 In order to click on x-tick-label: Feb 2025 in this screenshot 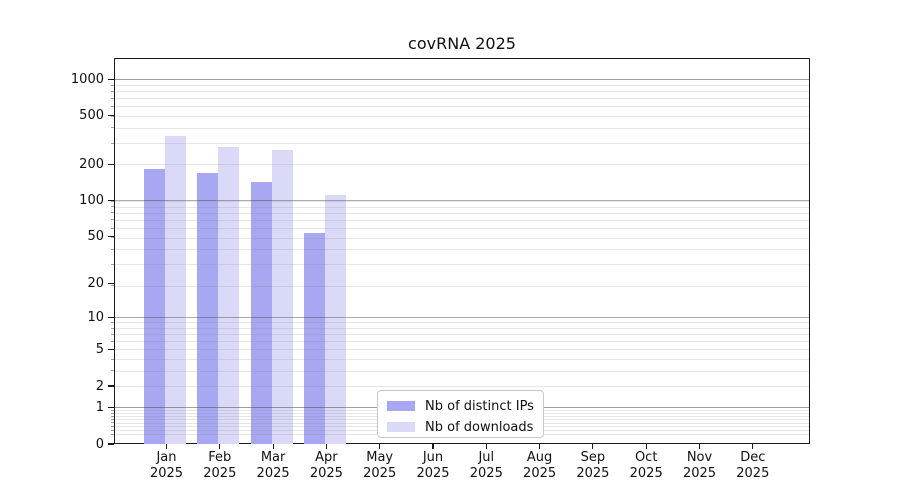, I will do `click(220, 465)`.